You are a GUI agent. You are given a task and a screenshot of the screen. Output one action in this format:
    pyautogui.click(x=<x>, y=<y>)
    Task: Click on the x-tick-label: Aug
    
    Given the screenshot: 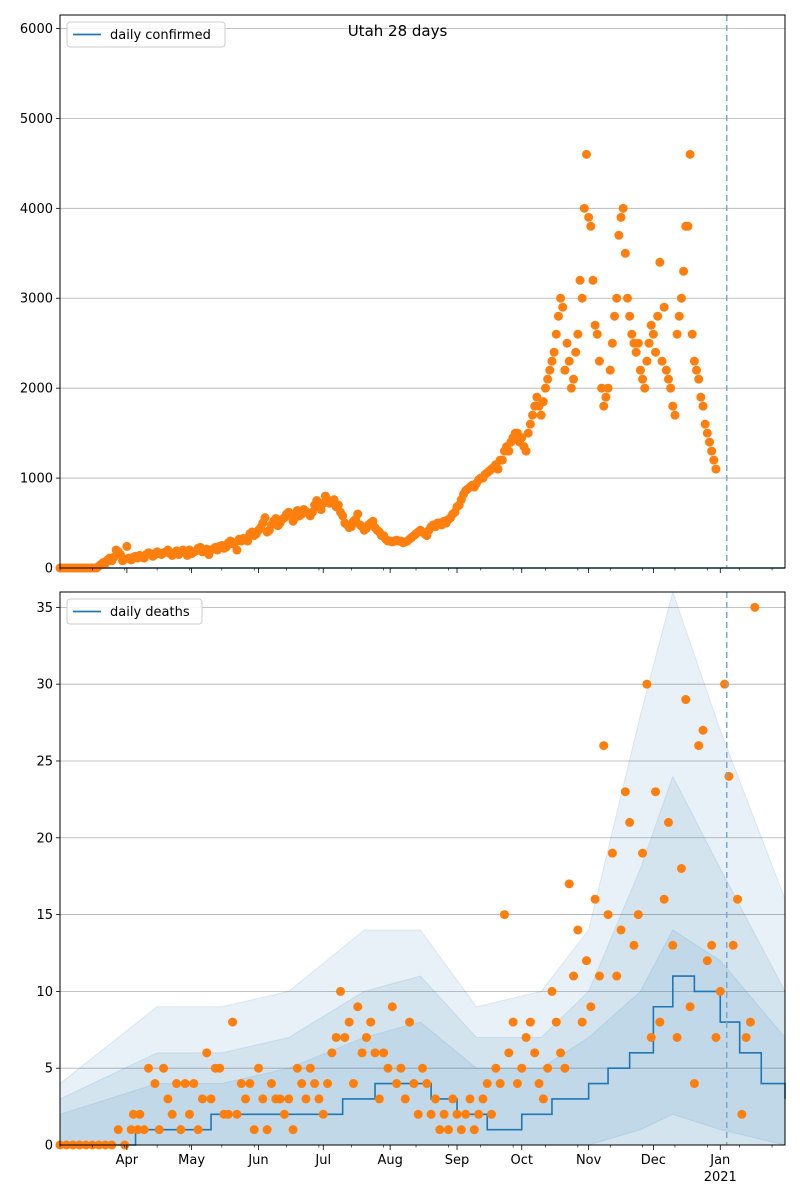 What is the action you would take?
    pyautogui.click(x=389, y=1160)
    